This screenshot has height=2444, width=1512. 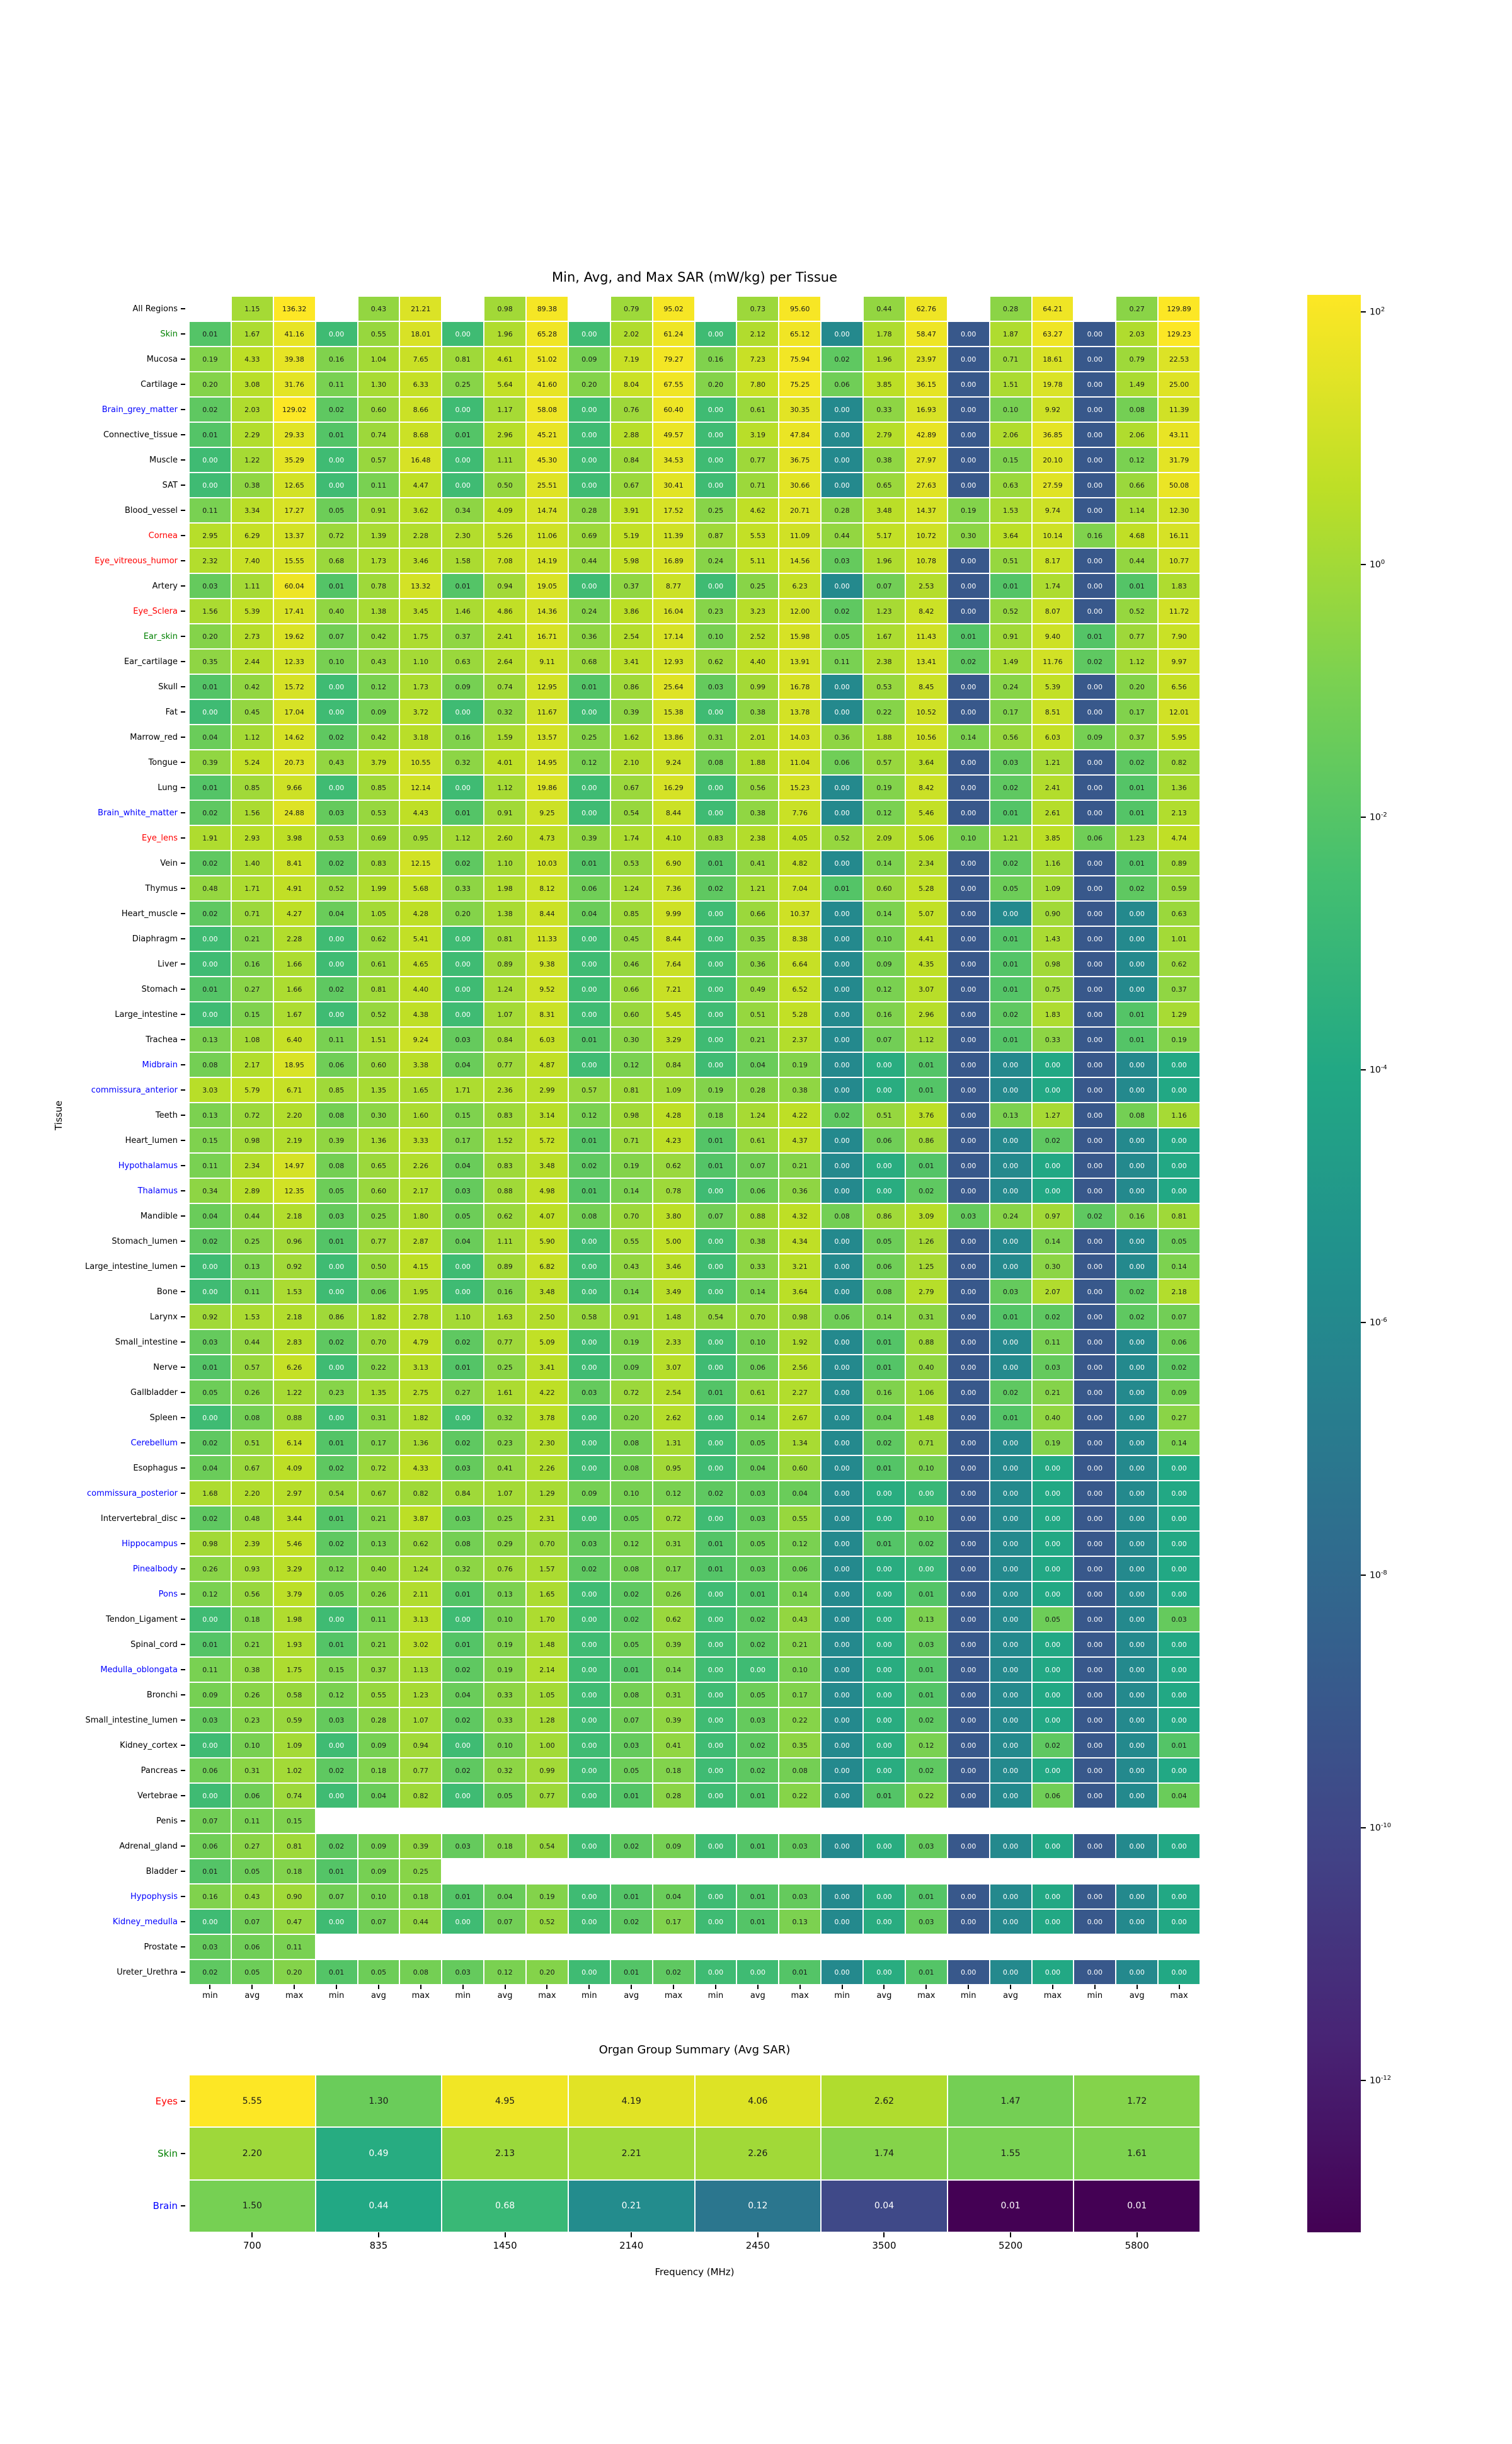 I want to click on heatmap-cell: 2.06, so click(x=1137, y=434).